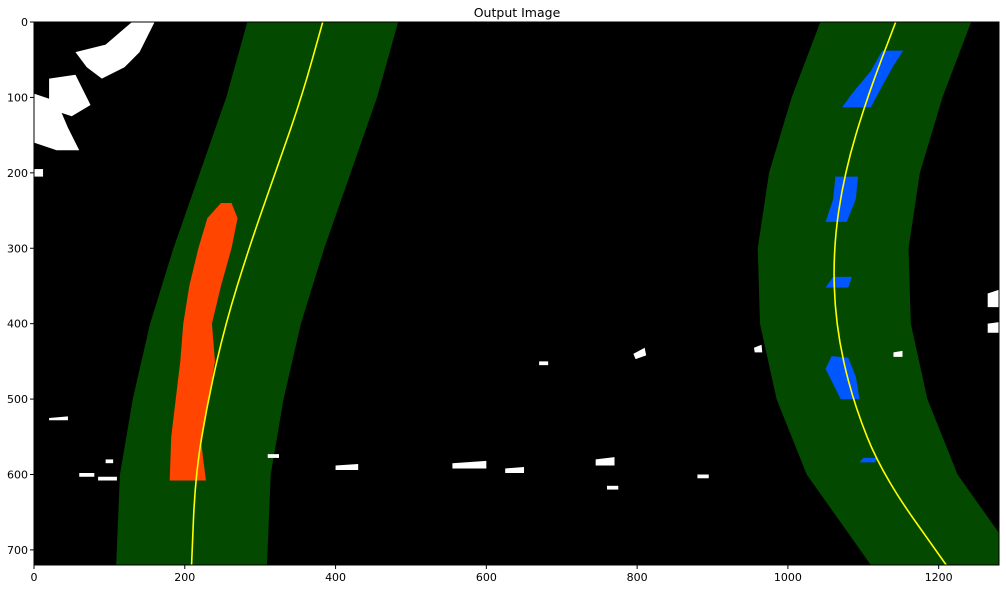 This screenshot has width=1006, height=590. What do you see at coordinates (17, 248) in the screenshot?
I see `y-tick-label: 300` at bounding box center [17, 248].